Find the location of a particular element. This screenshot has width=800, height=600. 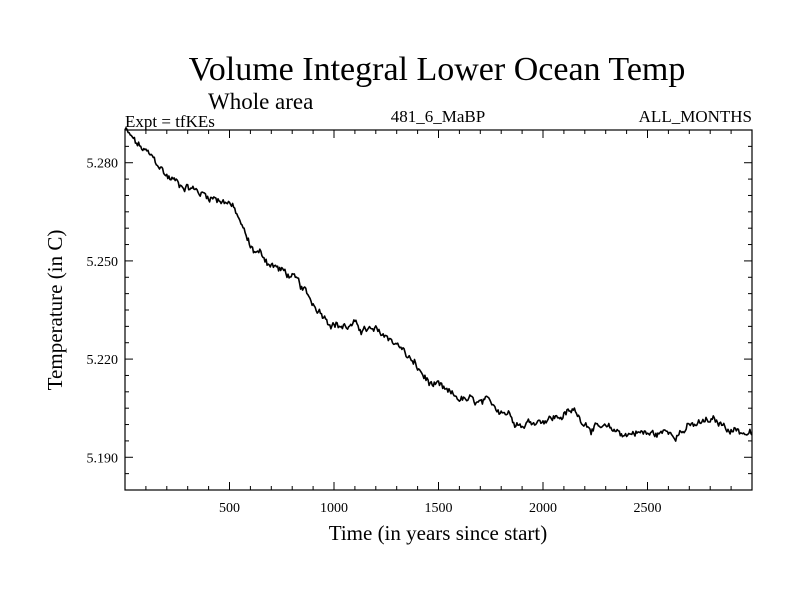

run-label: 481_6_MaBP is located at coordinates (438, 116).